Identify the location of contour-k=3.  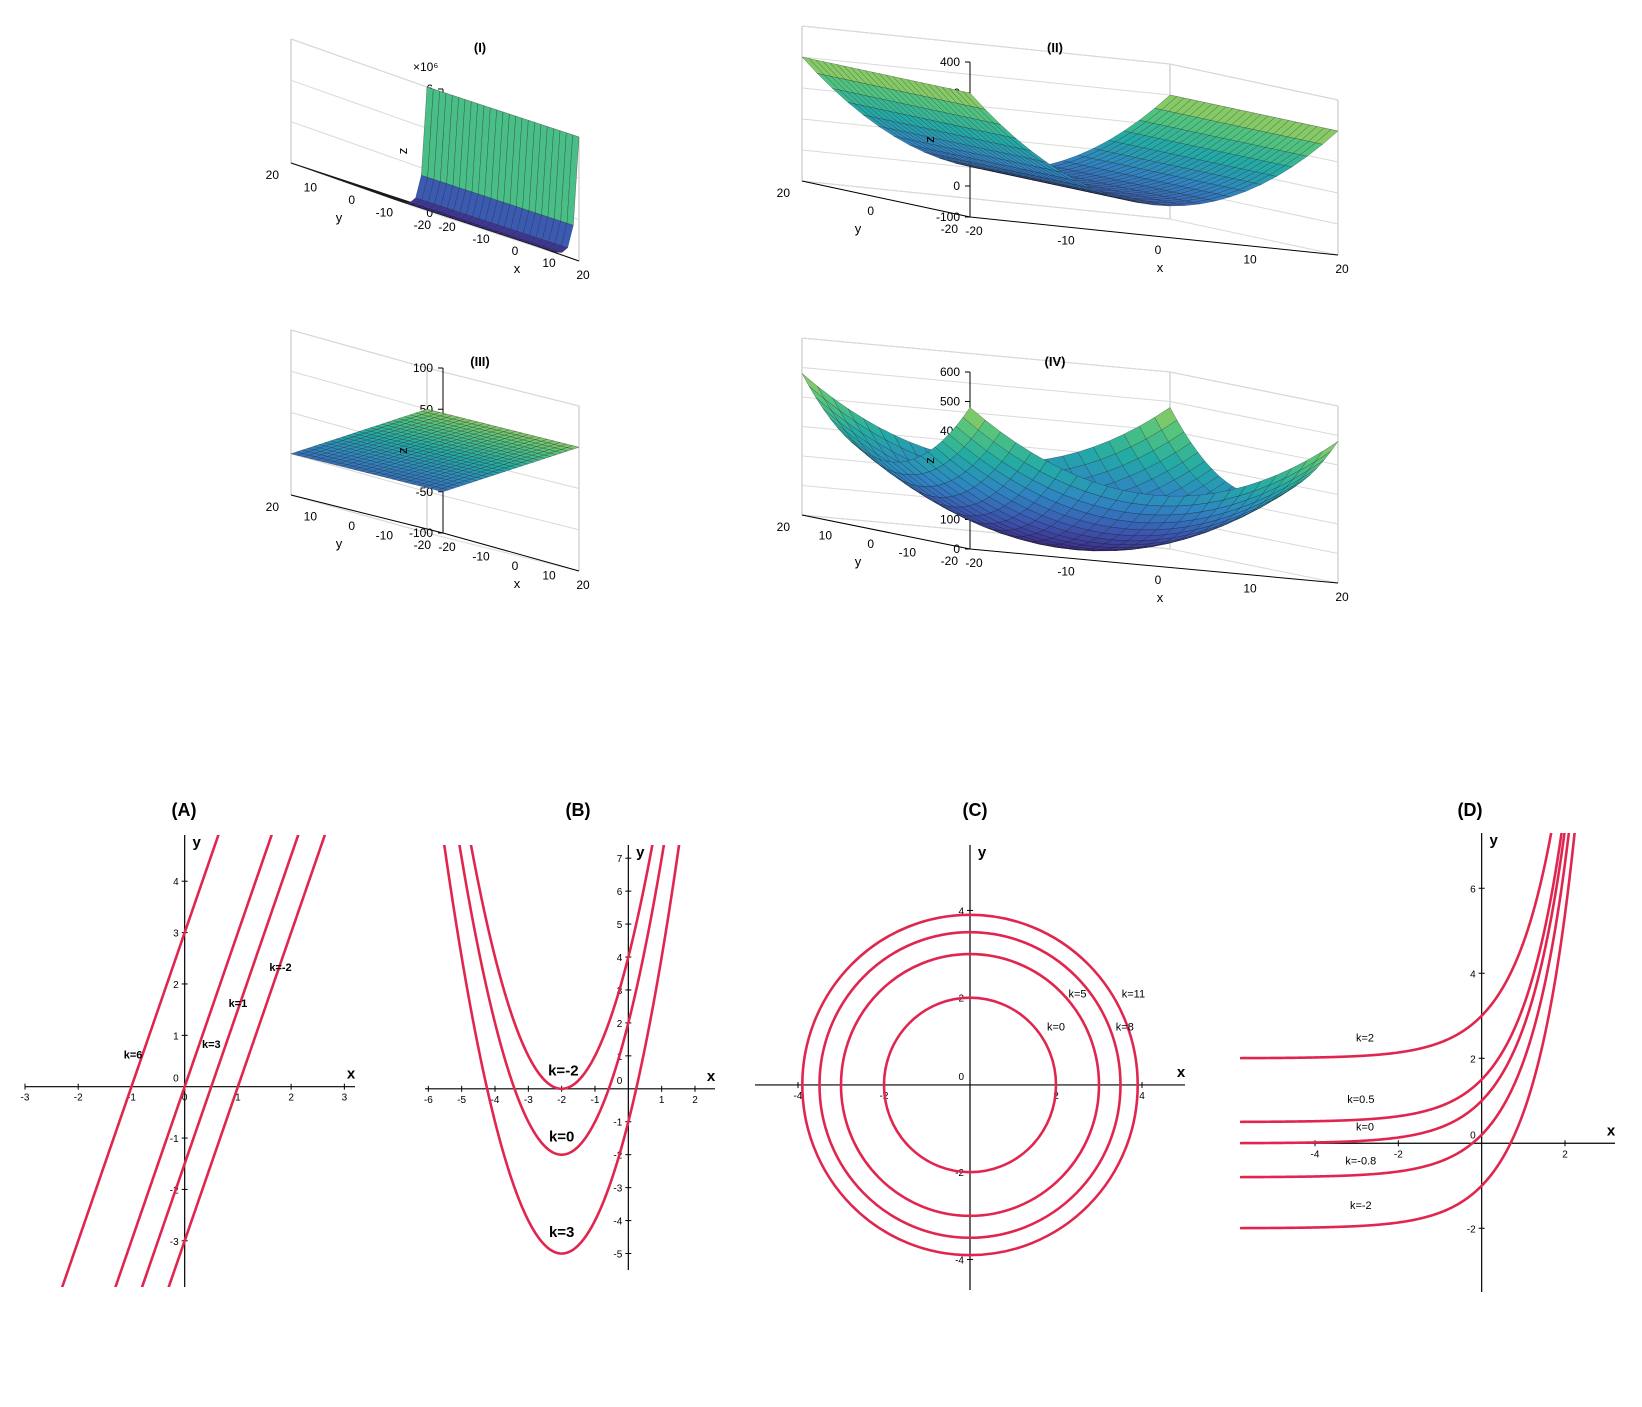
(570, 999).